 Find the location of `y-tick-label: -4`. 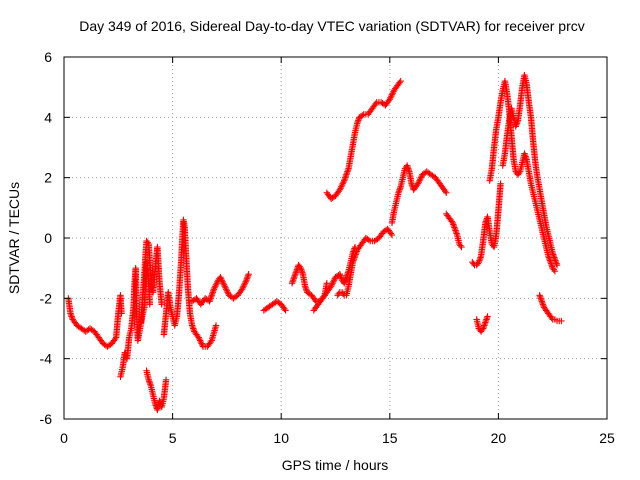

y-tick-label: -4 is located at coordinates (46, 359).